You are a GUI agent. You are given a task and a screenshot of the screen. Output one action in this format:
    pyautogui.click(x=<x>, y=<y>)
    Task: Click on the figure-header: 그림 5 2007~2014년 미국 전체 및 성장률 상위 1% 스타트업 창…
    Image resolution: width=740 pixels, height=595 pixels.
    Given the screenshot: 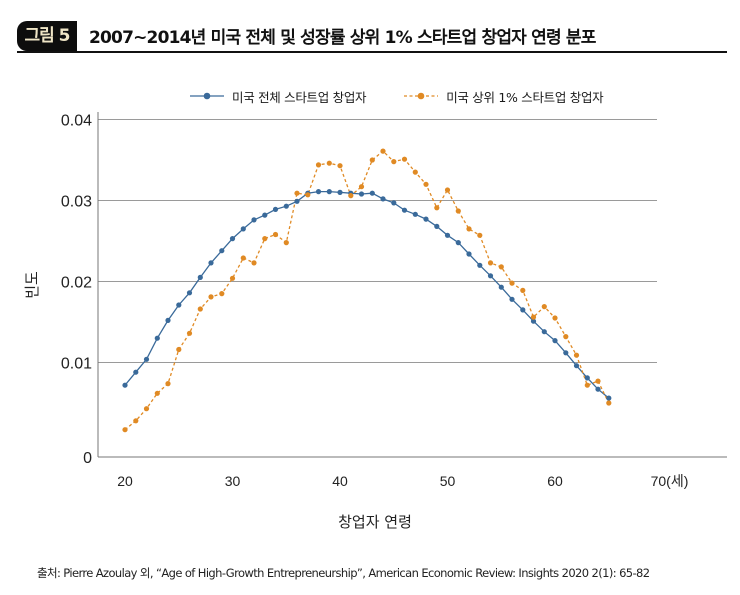 What is the action you would take?
    pyautogui.click(x=372, y=37)
    